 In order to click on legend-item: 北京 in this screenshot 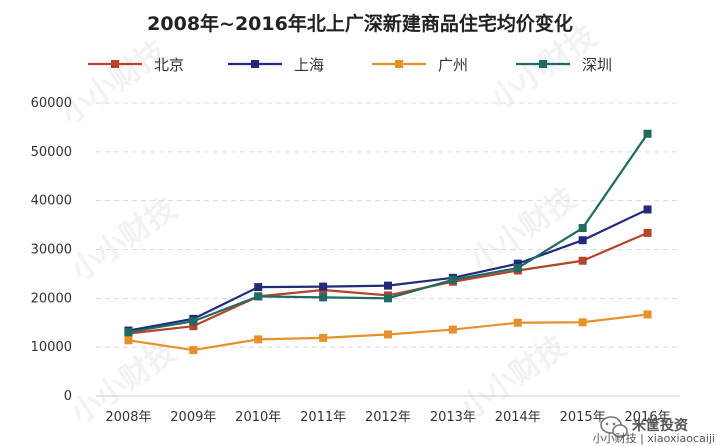, I will do `click(136, 65)`.